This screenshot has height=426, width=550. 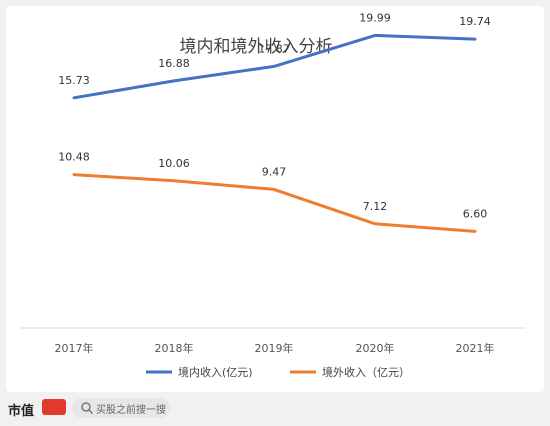 What do you see at coordinates (174, 163) in the screenshot?
I see `data-label: 10.06` at bounding box center [174, 163].